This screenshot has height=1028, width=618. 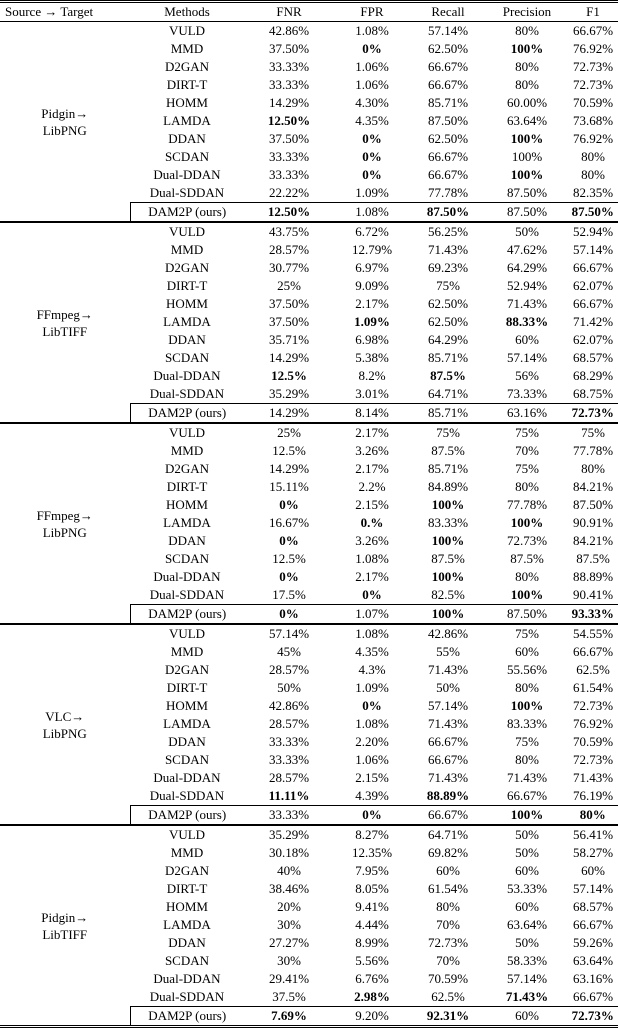 I want to click on metric-value: 56.41%, so click(x=593, y=834).